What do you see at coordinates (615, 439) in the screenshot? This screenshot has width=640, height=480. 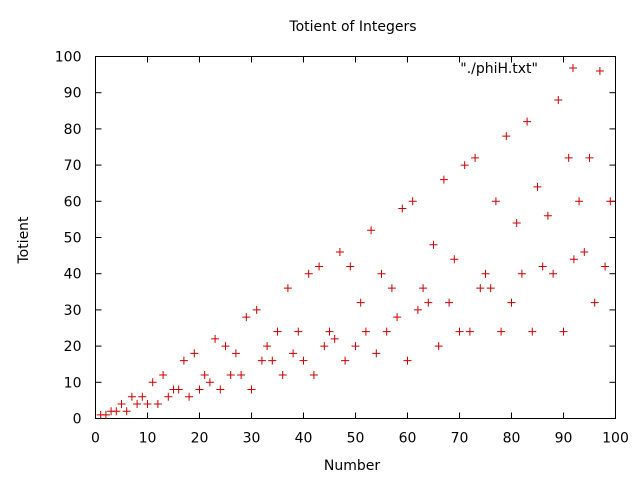 I see `x-tick-label: 100` at bounding box center [615, 439].